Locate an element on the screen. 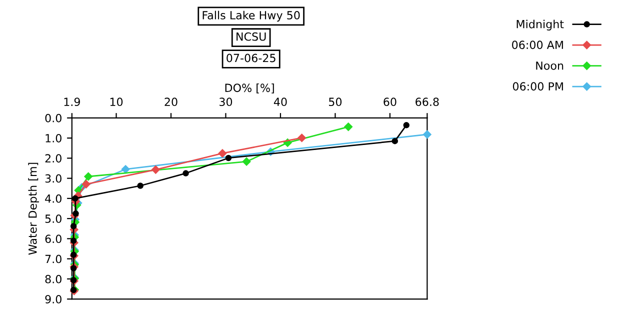 The image size is (620, 324). x-tick-label: 66.8 is located at coordinates (427, 102).